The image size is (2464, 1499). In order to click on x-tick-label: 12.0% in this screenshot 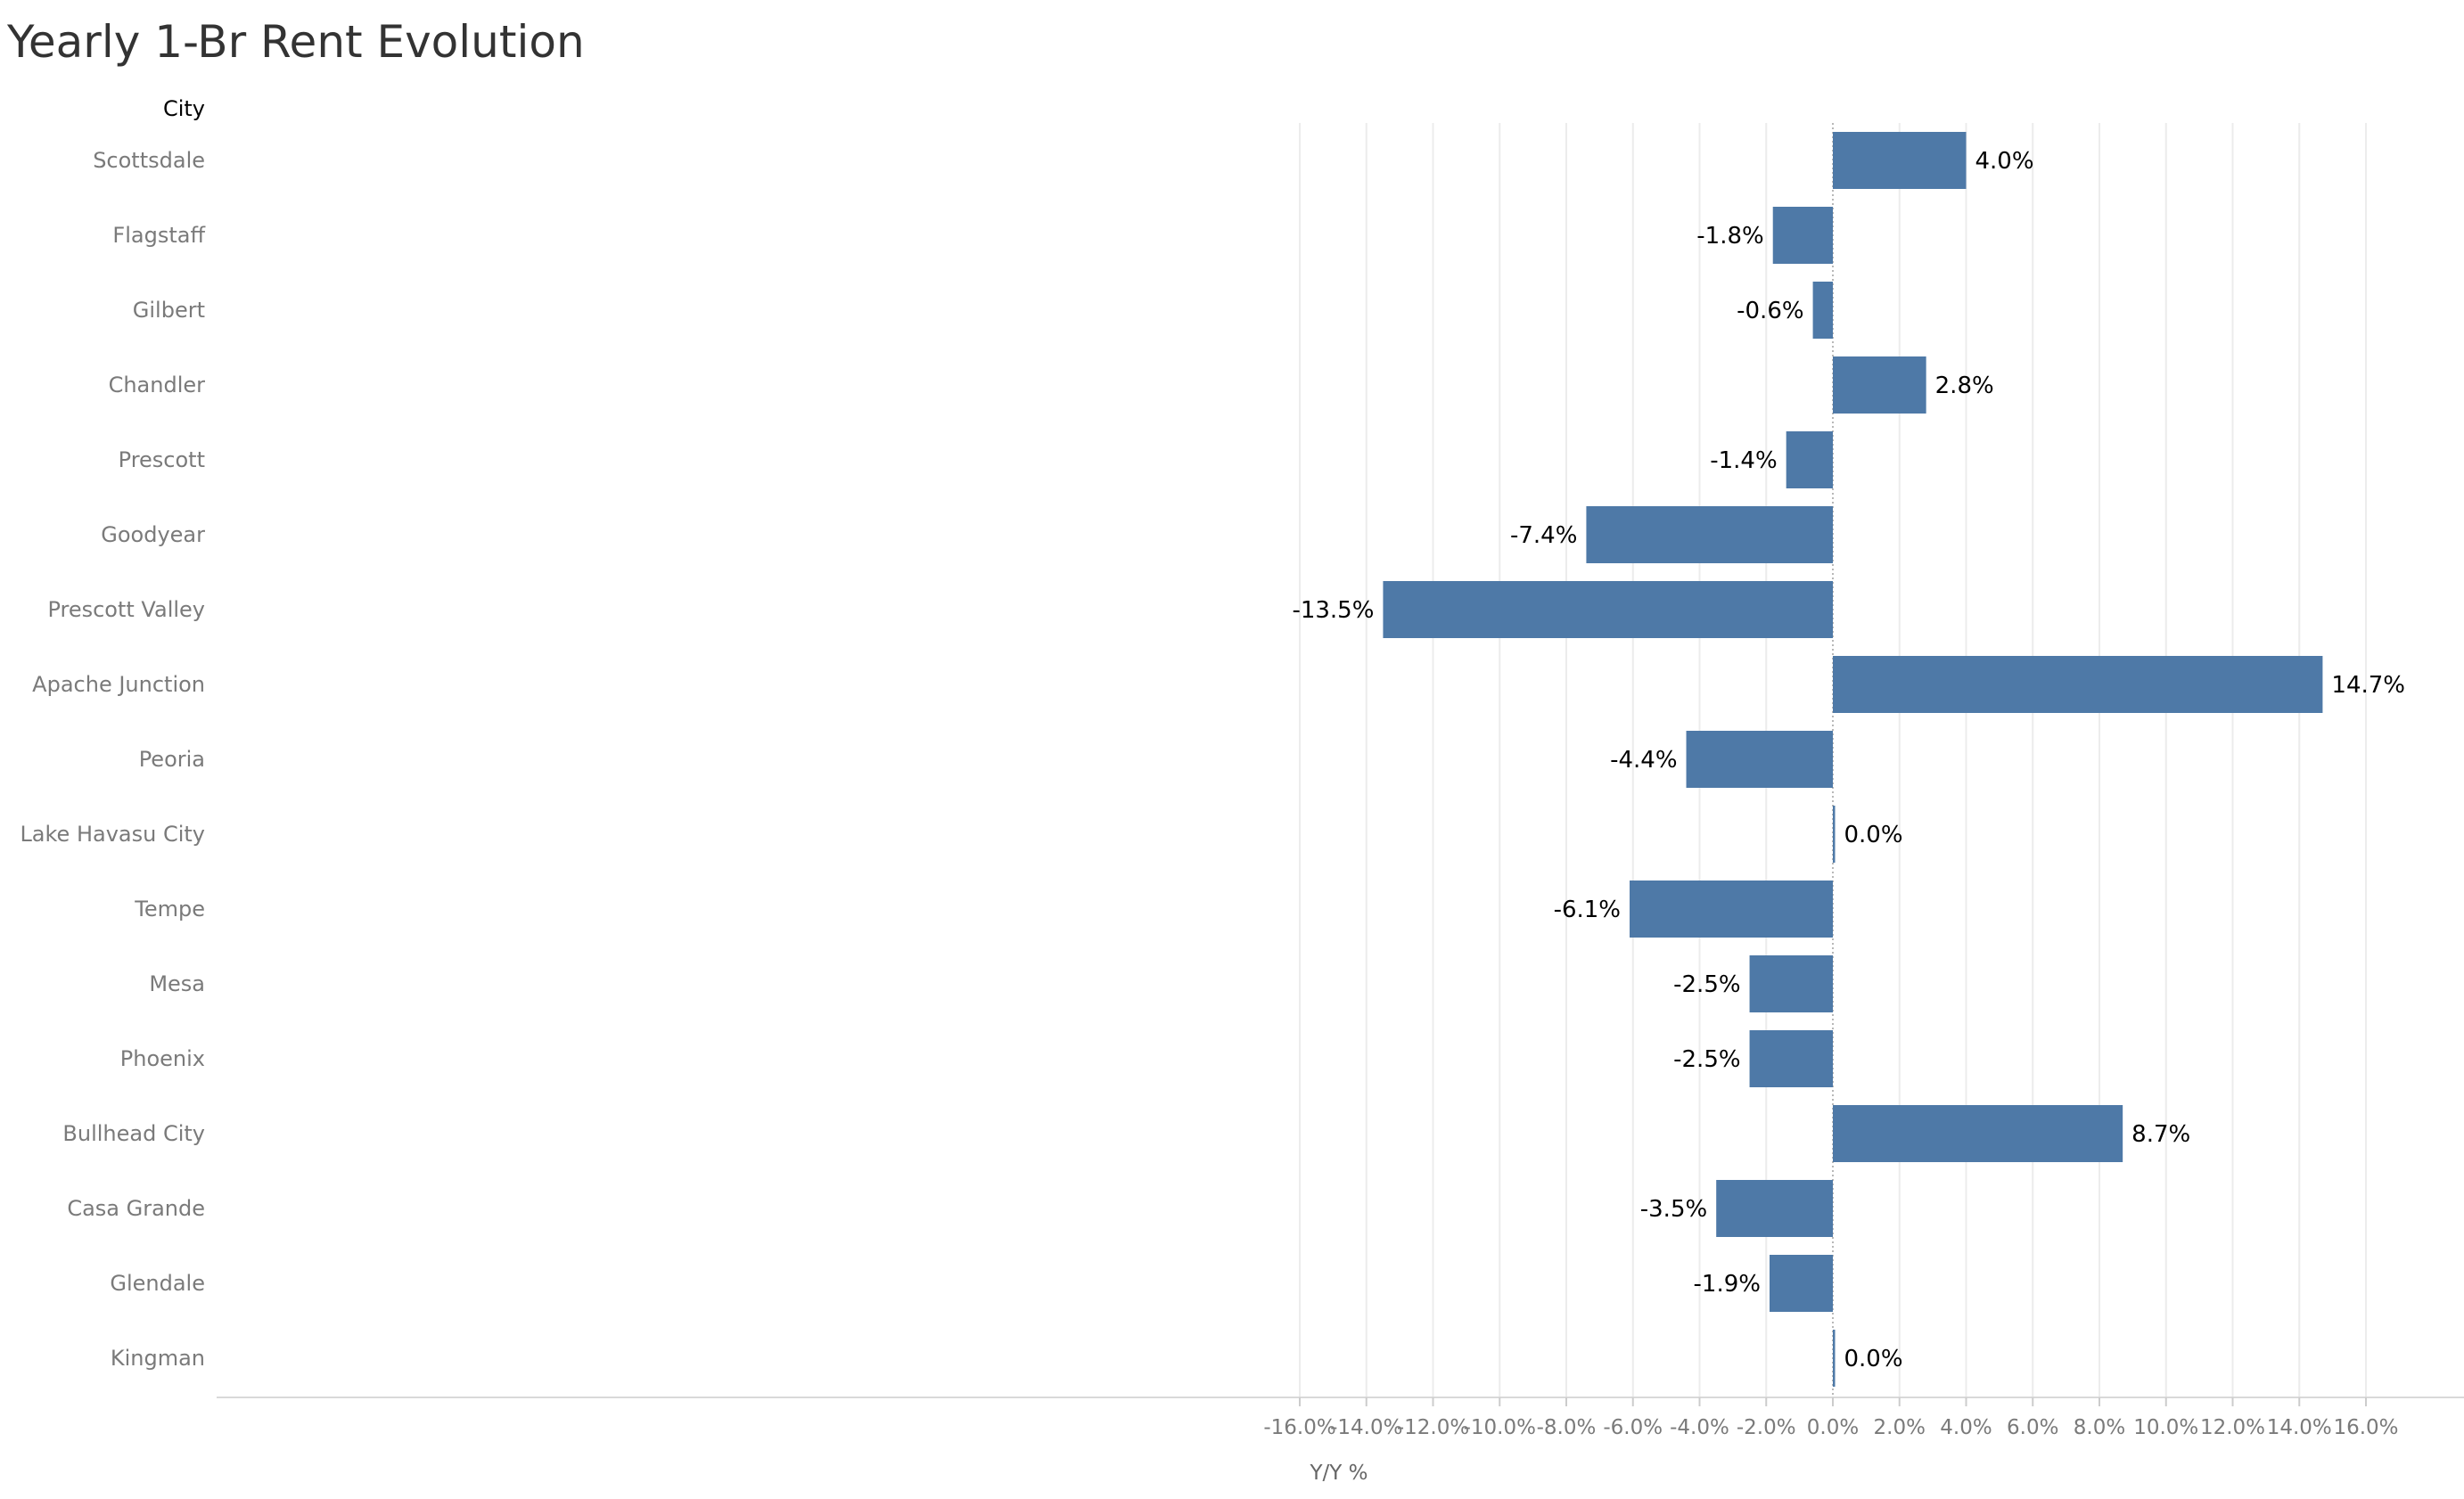, I will do `click(2232, 1427)`.